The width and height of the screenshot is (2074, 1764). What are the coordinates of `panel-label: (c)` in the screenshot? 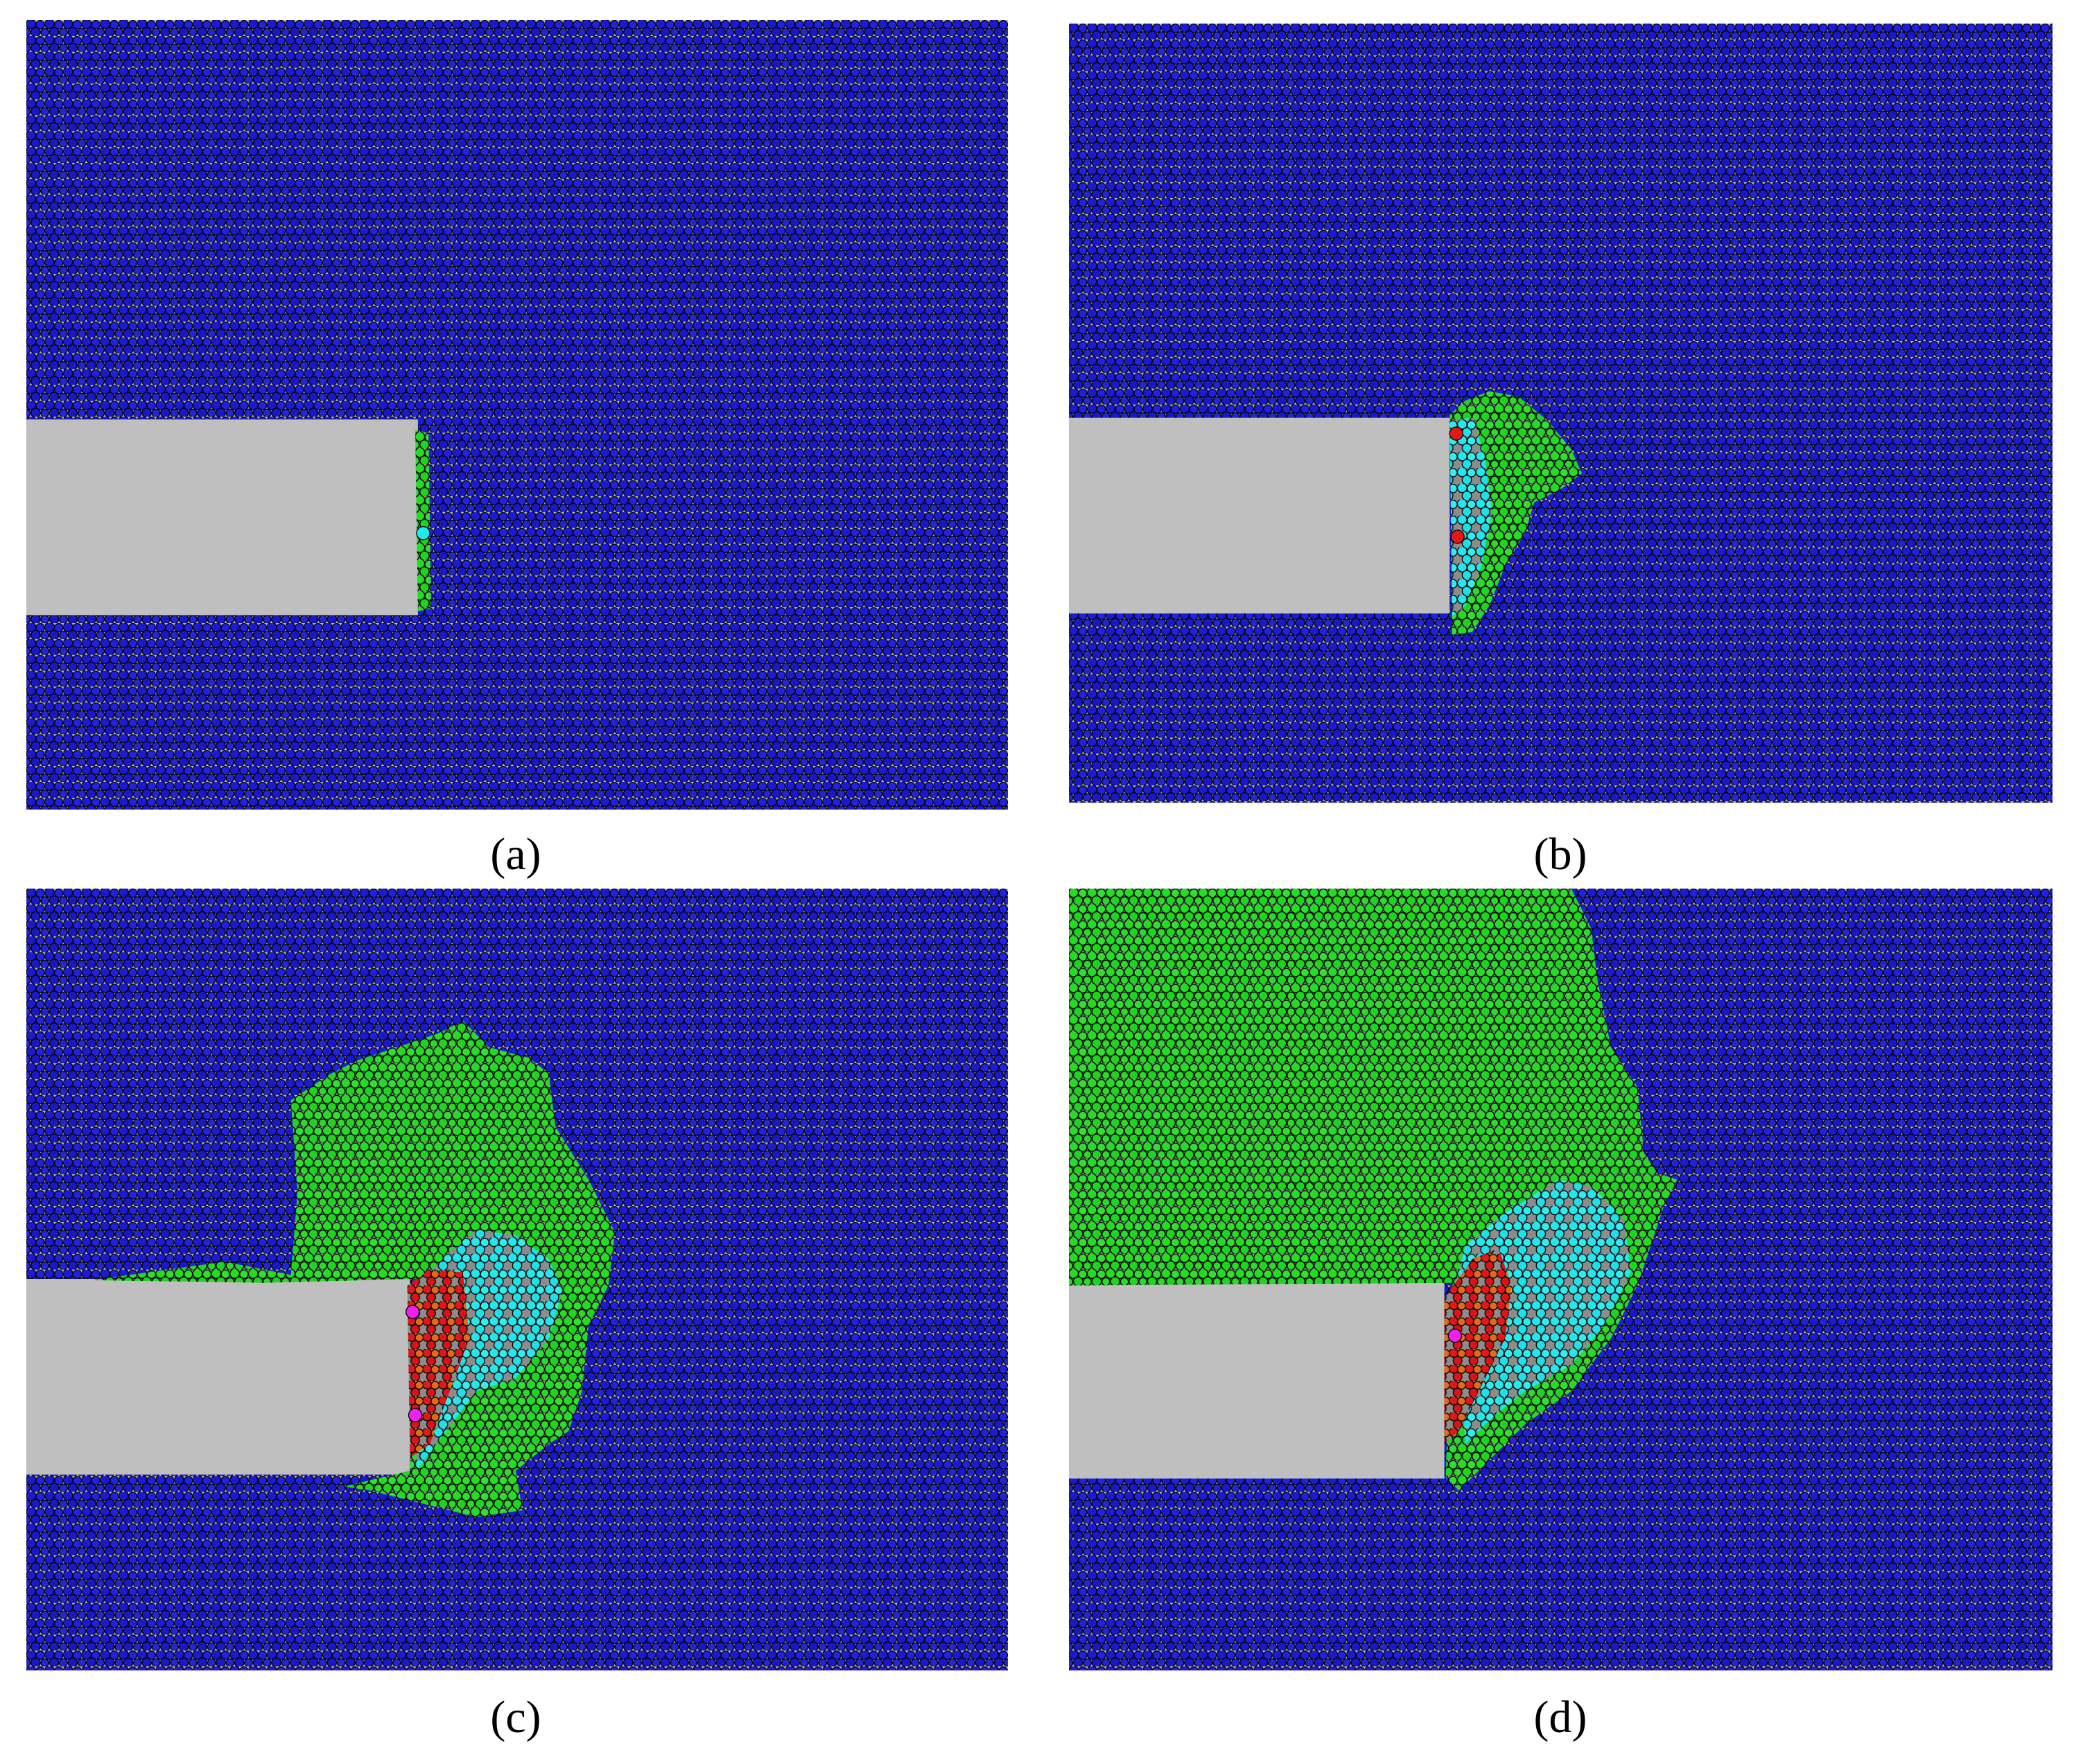 It's located at (515, 1717).